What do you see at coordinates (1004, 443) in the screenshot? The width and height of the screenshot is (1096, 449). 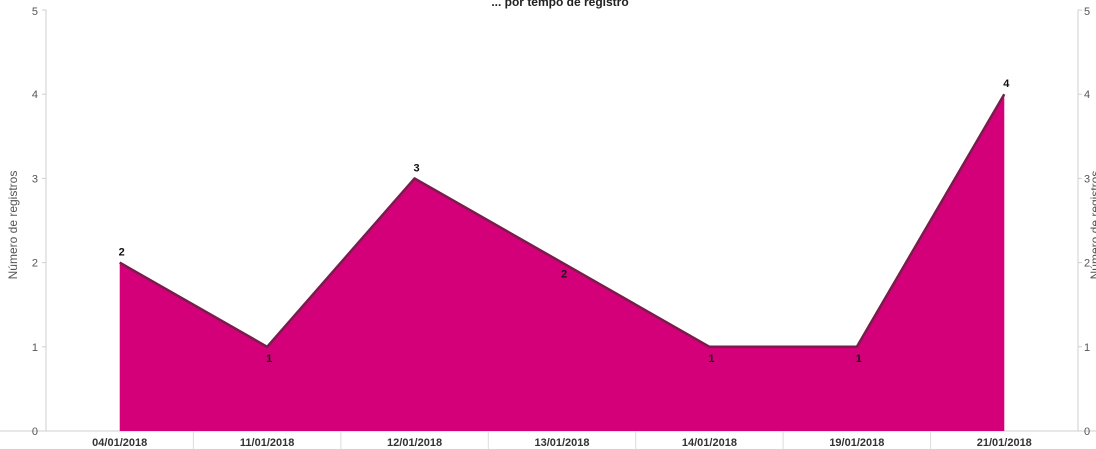 I see `x-tick-label: 21/01/2018` at bounding box center [1004, 443].